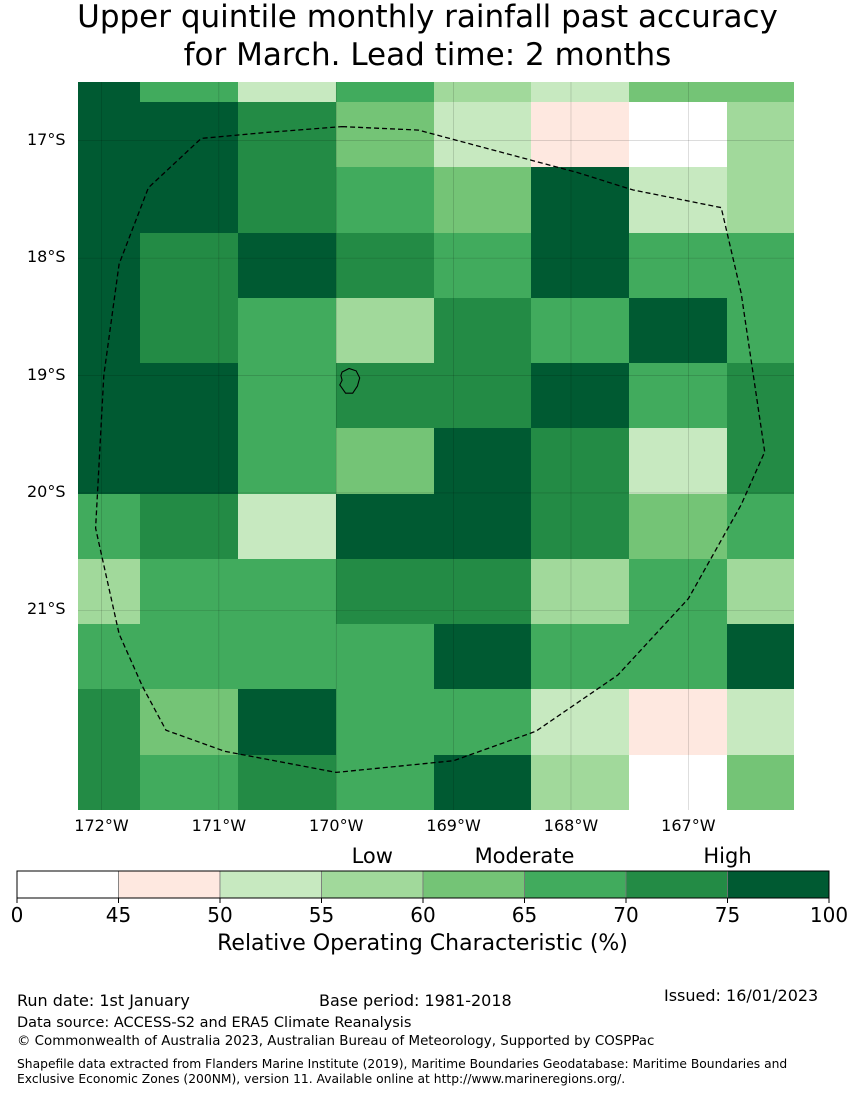 This screenshot has width=855, height=1095. Describe the element at coordinates (524, 856) in the screenshot. I see `colorbar-category-label: Moderate` at that location.